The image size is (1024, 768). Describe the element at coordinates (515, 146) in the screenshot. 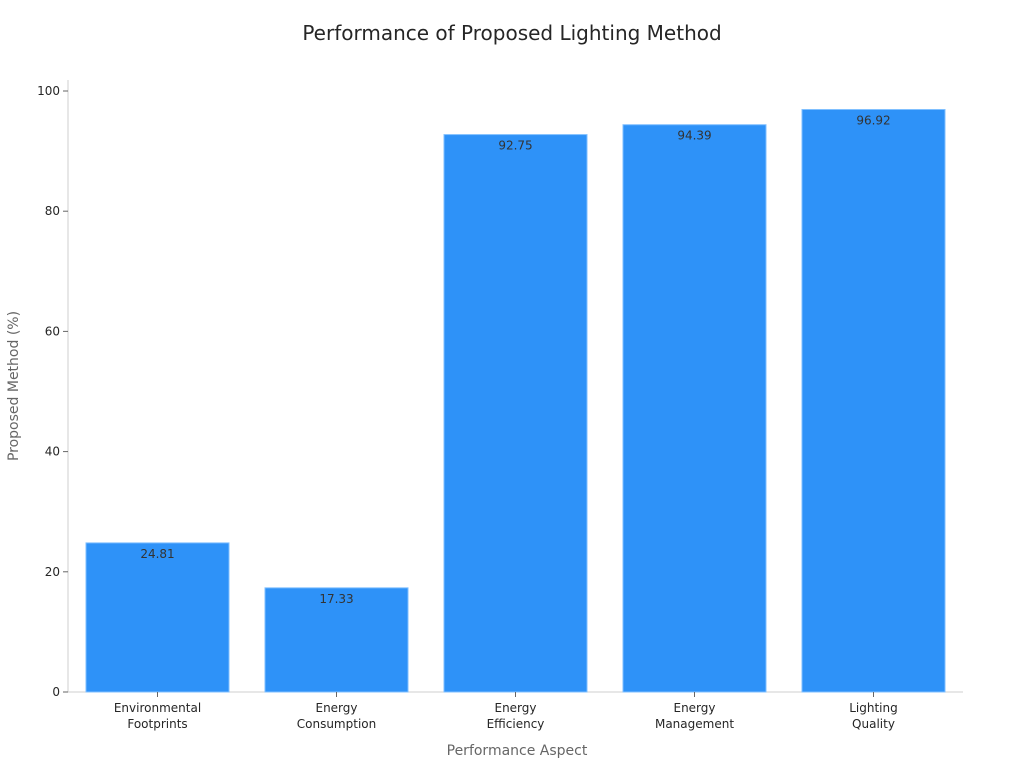

I see `bar-value-label: 92.75` at that location.